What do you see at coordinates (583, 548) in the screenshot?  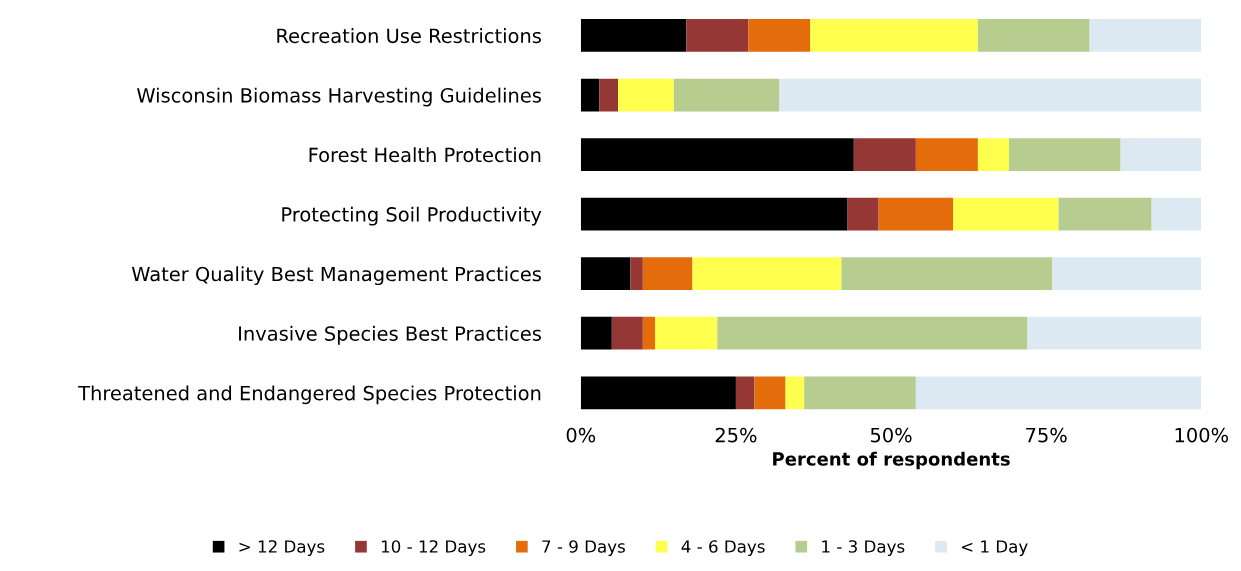 I see `legend-label: 7 - 9 Days` at bounding box center [583, 548].